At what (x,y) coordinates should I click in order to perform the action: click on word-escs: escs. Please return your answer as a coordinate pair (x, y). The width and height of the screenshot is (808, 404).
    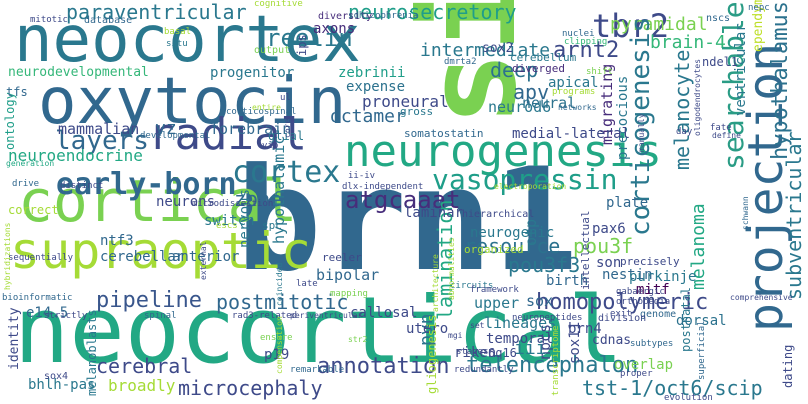
    Looking at the image, I should click on (227, 226).